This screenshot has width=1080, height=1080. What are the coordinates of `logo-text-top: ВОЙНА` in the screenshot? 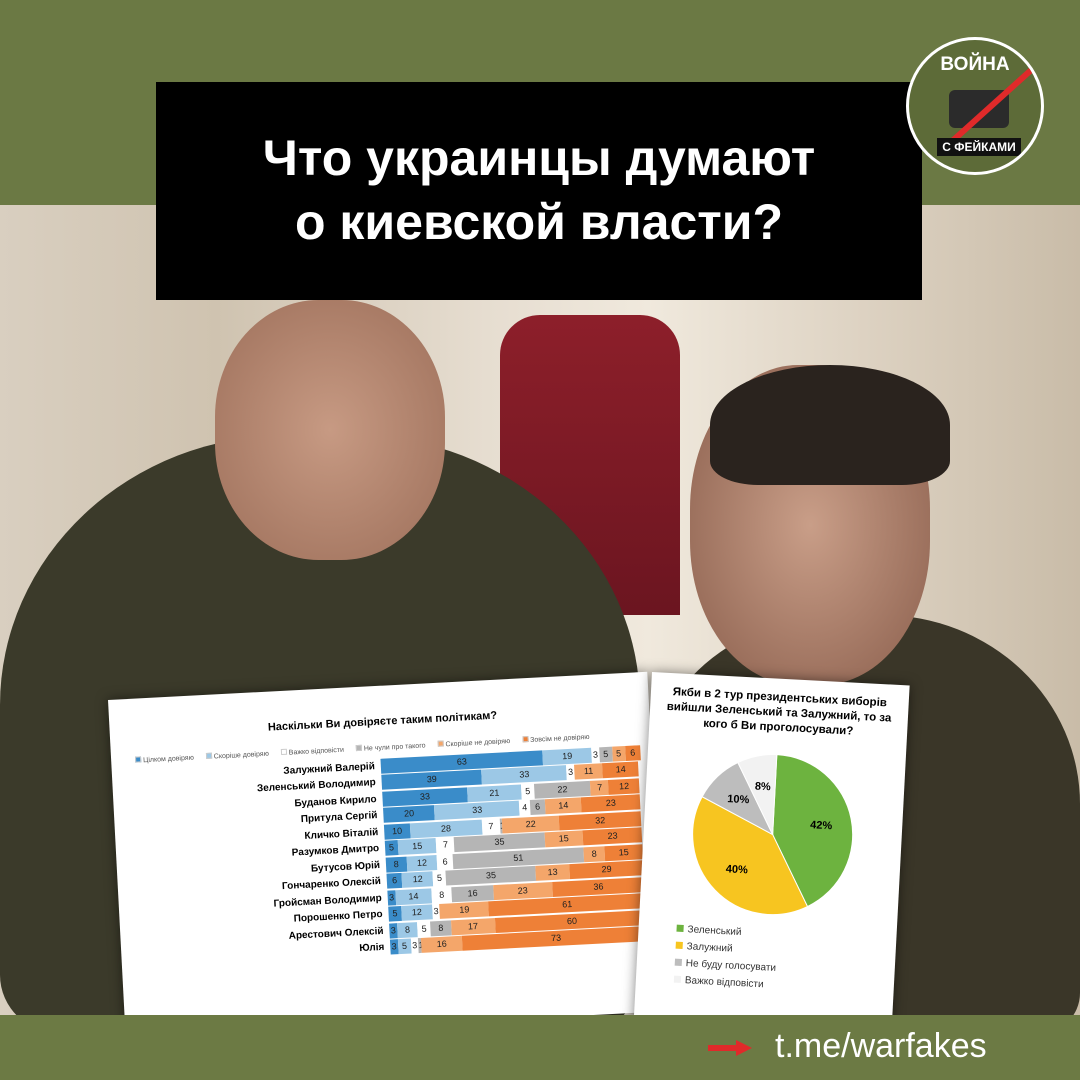 It's located at (975, 64).